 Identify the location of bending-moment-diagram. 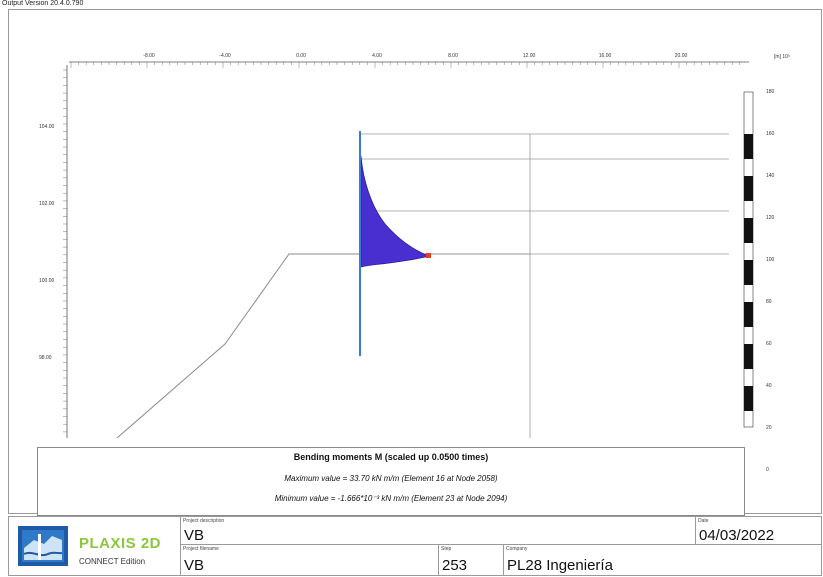
(395, 211).